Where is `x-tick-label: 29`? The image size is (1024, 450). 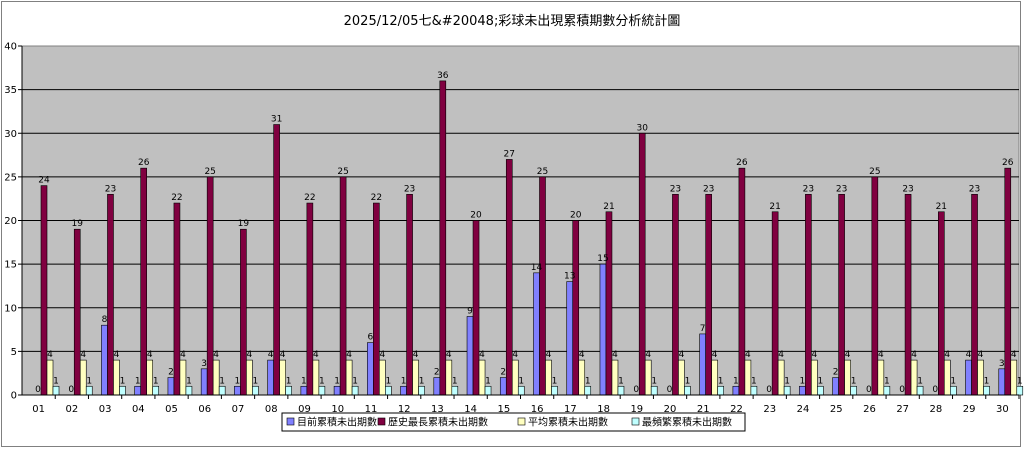
x-tick-label: 29 is located at coordinates (969, 409).